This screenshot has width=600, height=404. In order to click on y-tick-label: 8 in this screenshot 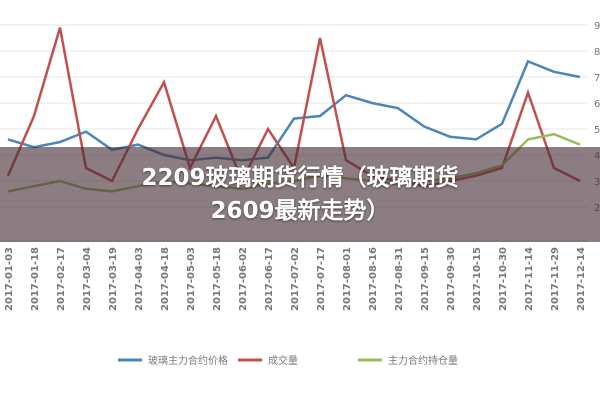, I will do `click(597, 52)`.